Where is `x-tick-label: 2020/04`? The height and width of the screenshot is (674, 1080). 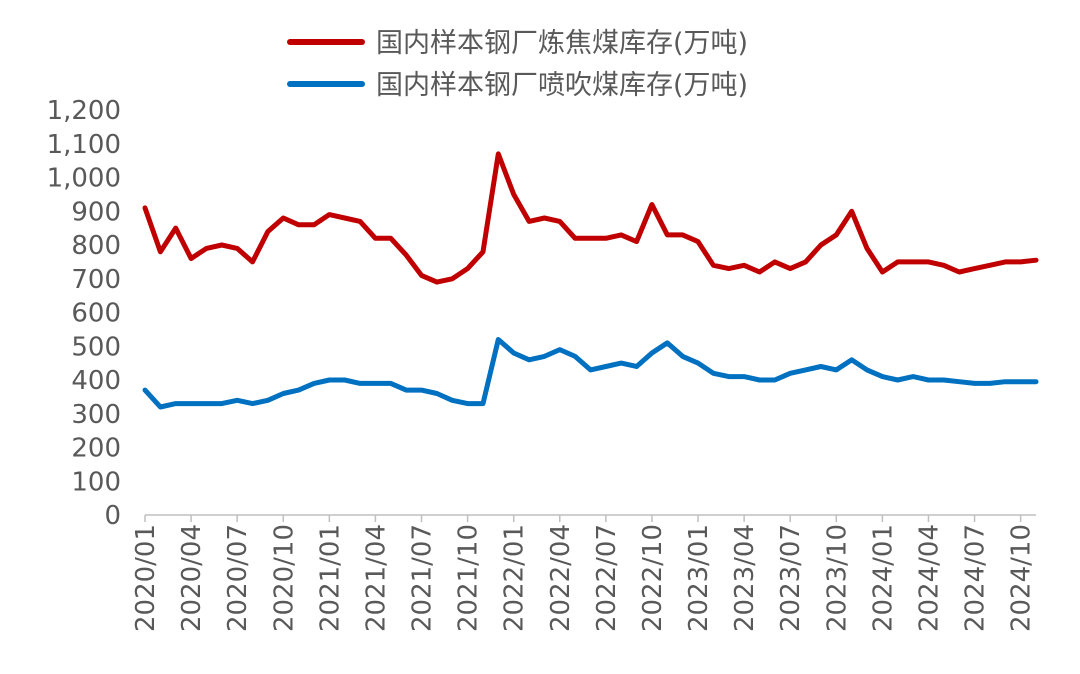
x-tick-label: 2020/04 is located at coordinates (192, 578).